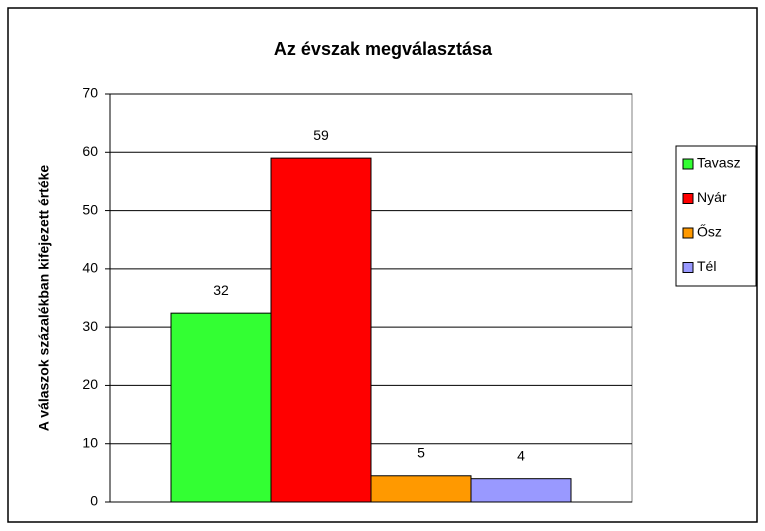  Describe the element at coordinates (90, 209) in the screenshot. I see `y-tick-label: 50` at that location.